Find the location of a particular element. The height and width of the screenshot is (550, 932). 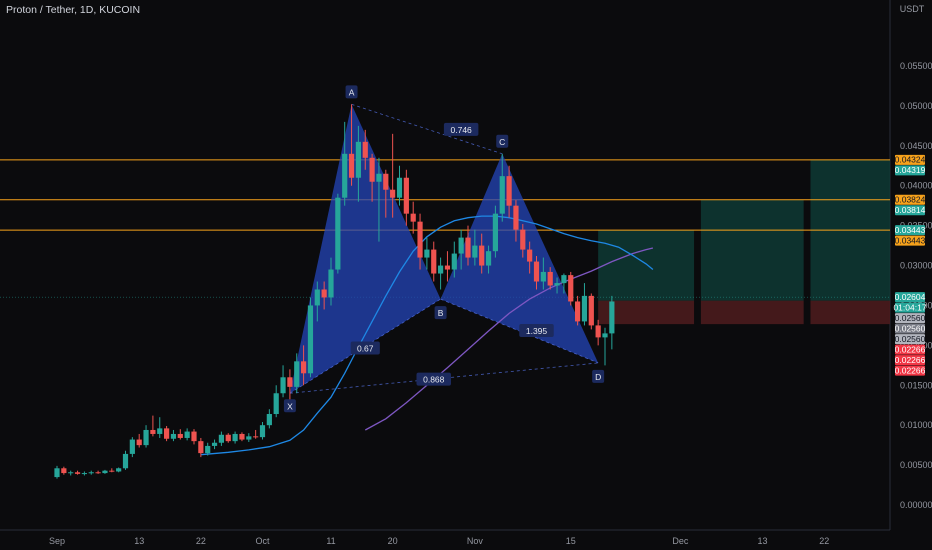

pattern-ratio-label: 0.868 is located at coordinates (433, 379).